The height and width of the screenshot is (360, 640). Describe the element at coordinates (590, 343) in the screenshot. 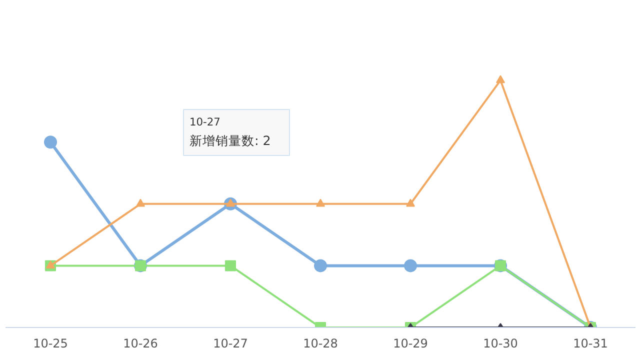

I see `x-tick-label: 10-31` at that location.